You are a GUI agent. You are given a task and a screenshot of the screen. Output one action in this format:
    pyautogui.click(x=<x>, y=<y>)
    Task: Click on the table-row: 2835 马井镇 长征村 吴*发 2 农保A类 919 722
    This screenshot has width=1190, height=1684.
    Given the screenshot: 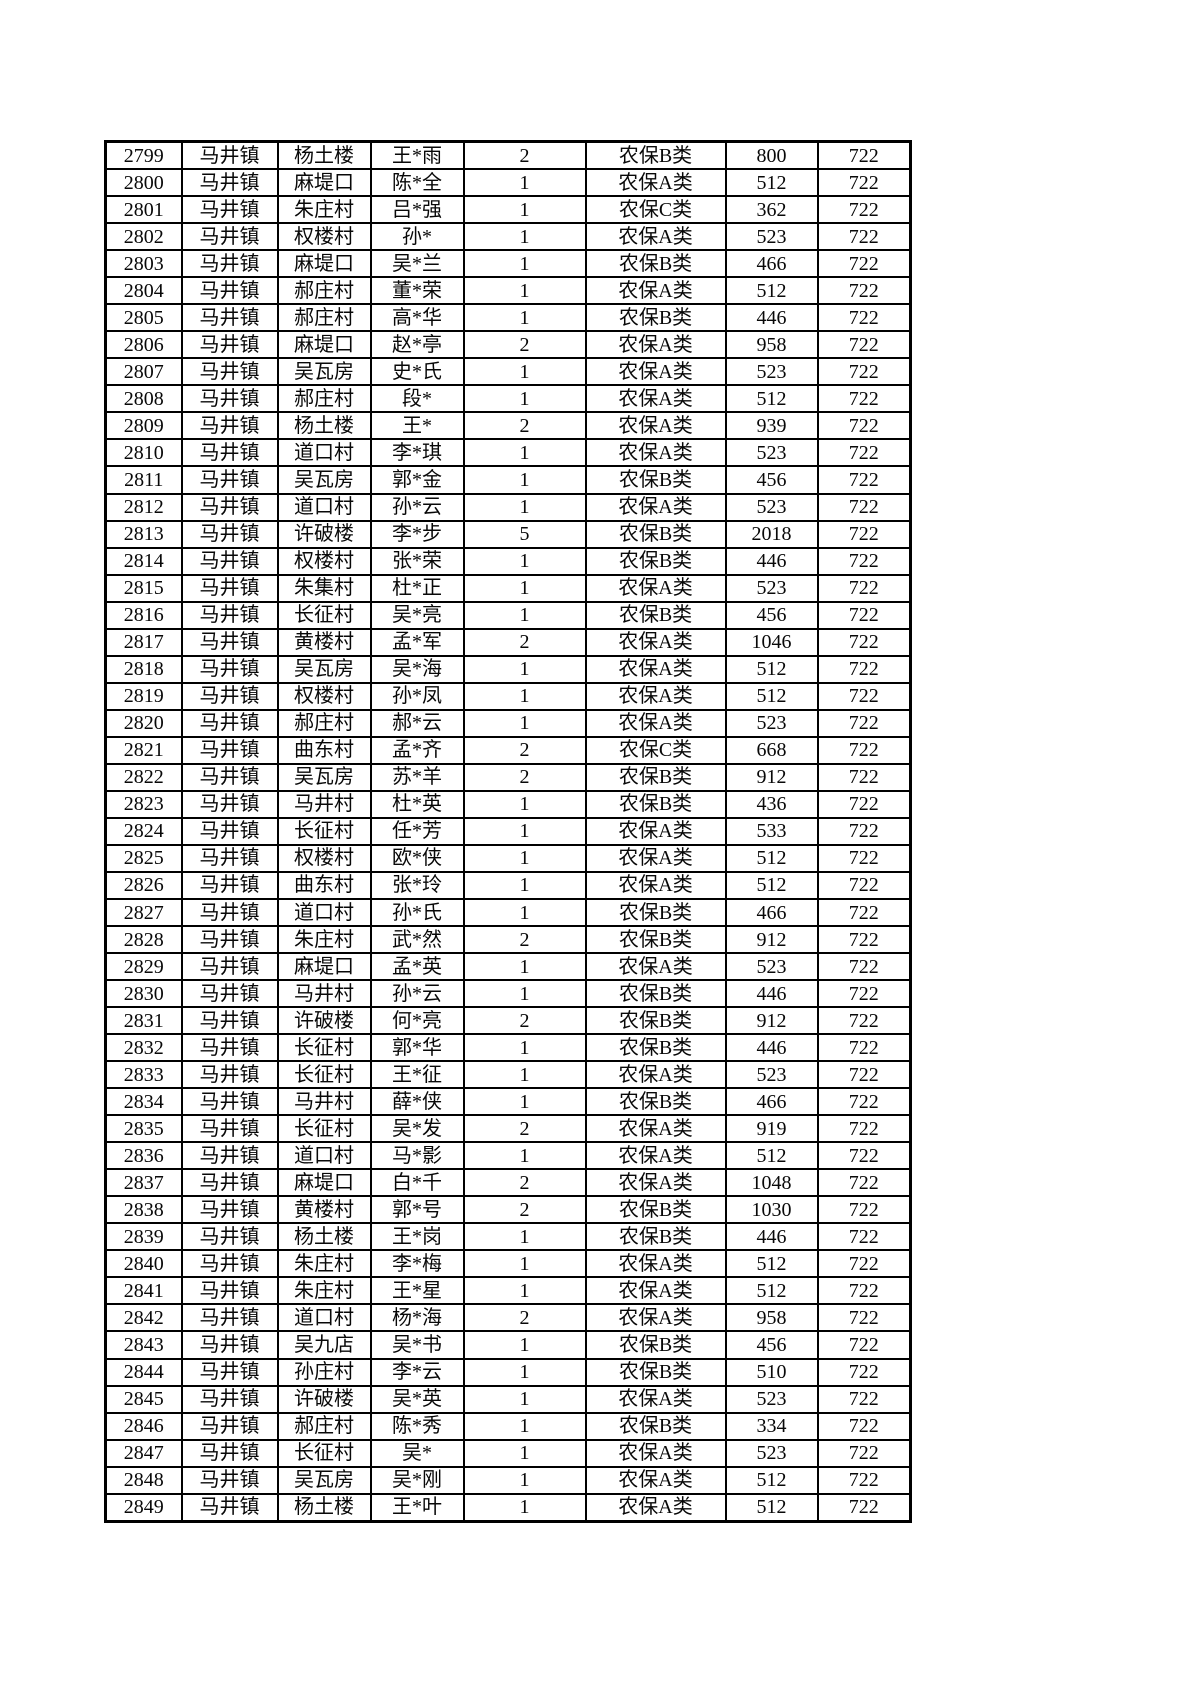 What is the action you would take?
    pyautogui.click(x=508, y=1129)
    